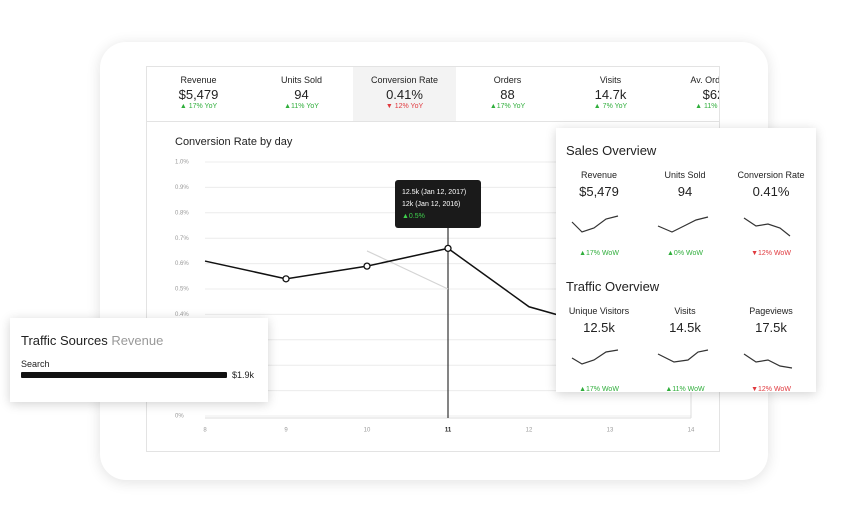 This screenshot has height=507, width=843. I want to click on metric-value: 94, so click(685, 191).